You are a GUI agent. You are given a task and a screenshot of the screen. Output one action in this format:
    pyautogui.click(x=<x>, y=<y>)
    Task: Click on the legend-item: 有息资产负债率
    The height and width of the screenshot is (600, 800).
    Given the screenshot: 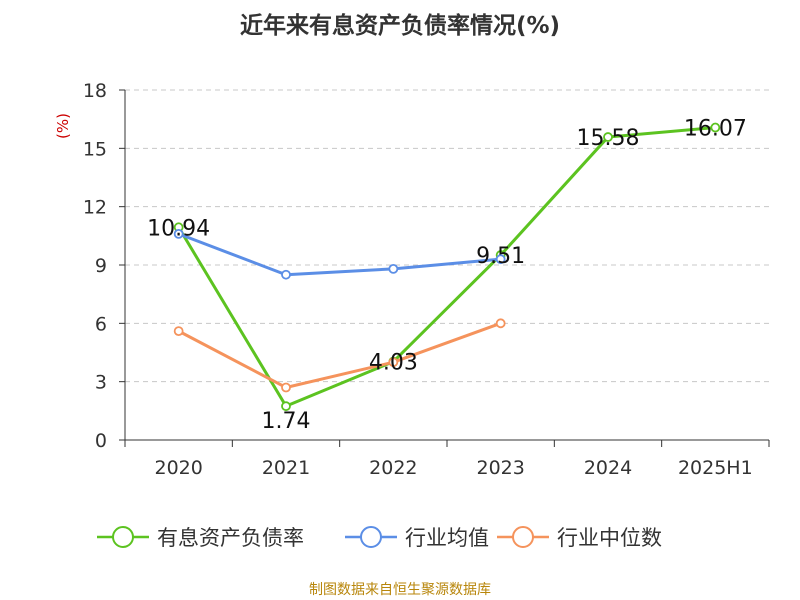 What is the action you would take?
    pyautogui.click(x=200, y=538)
    